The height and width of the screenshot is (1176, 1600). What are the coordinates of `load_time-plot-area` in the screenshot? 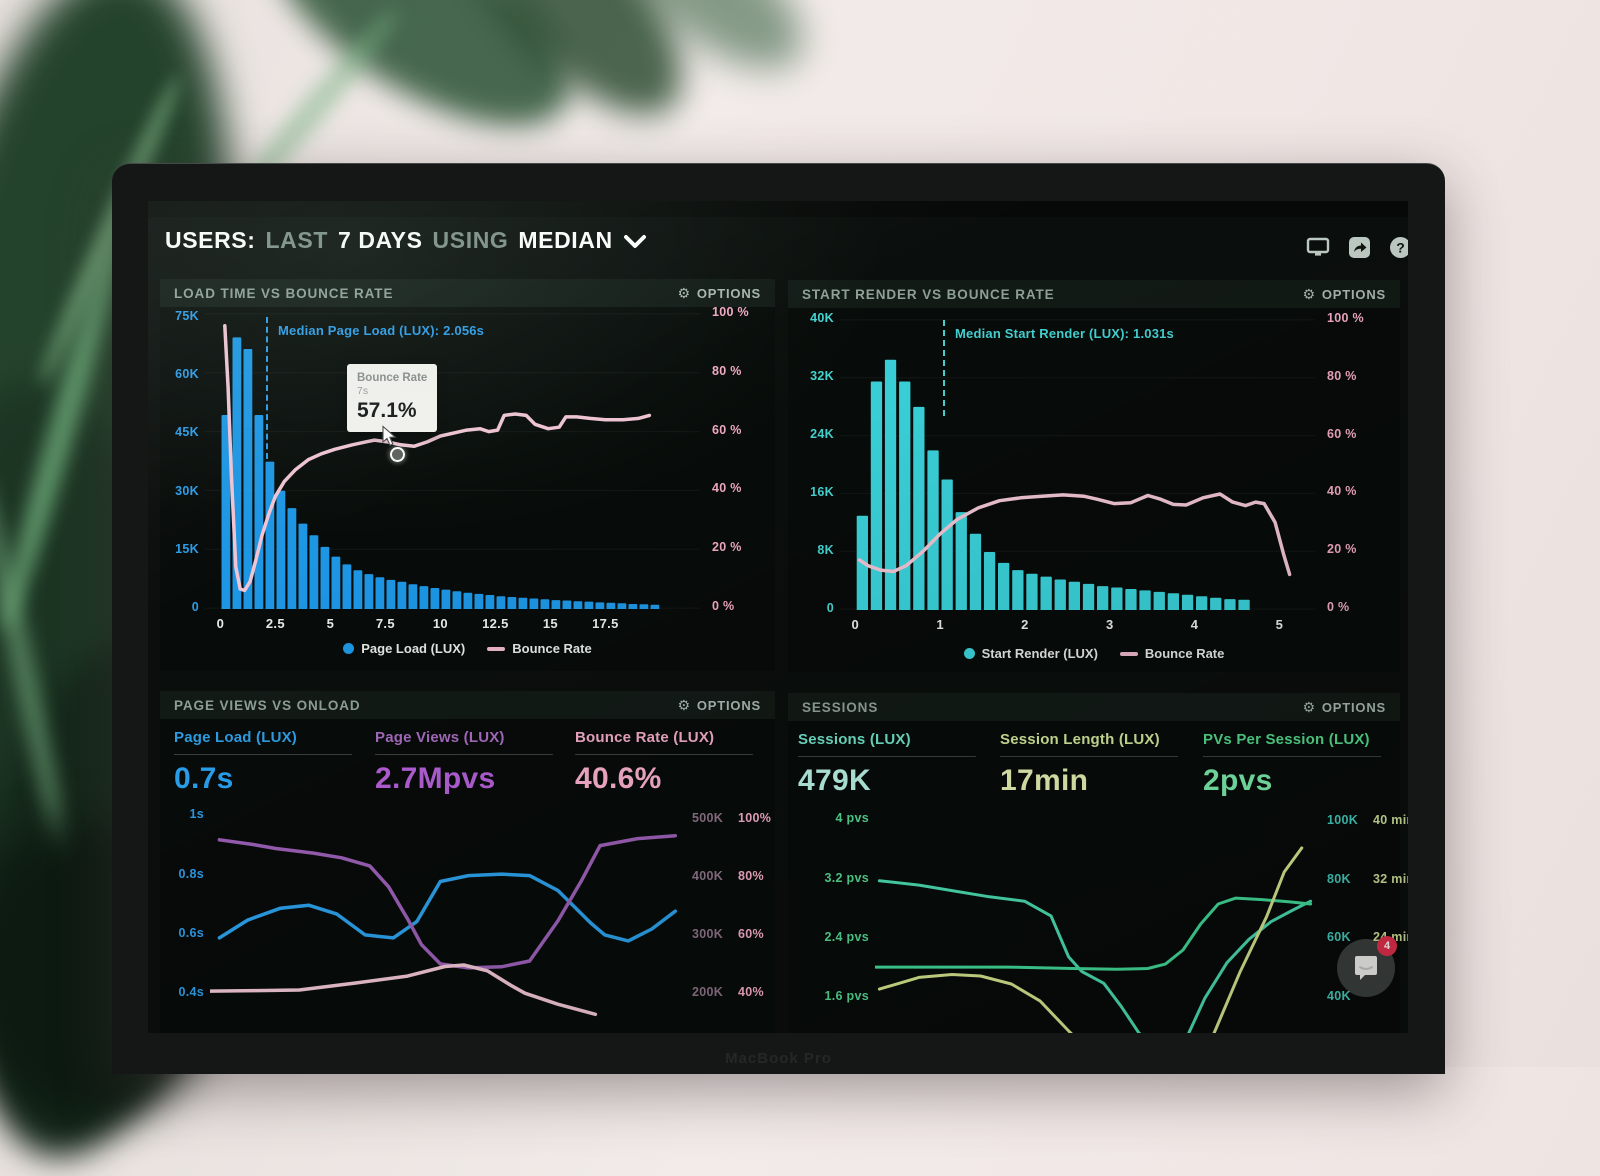 It's located at (452, 460).